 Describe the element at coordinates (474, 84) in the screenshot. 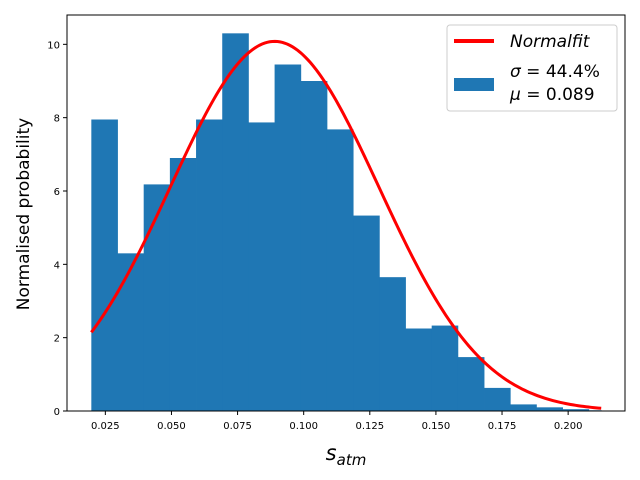

I see `legend-histogram-swatch` at that location.